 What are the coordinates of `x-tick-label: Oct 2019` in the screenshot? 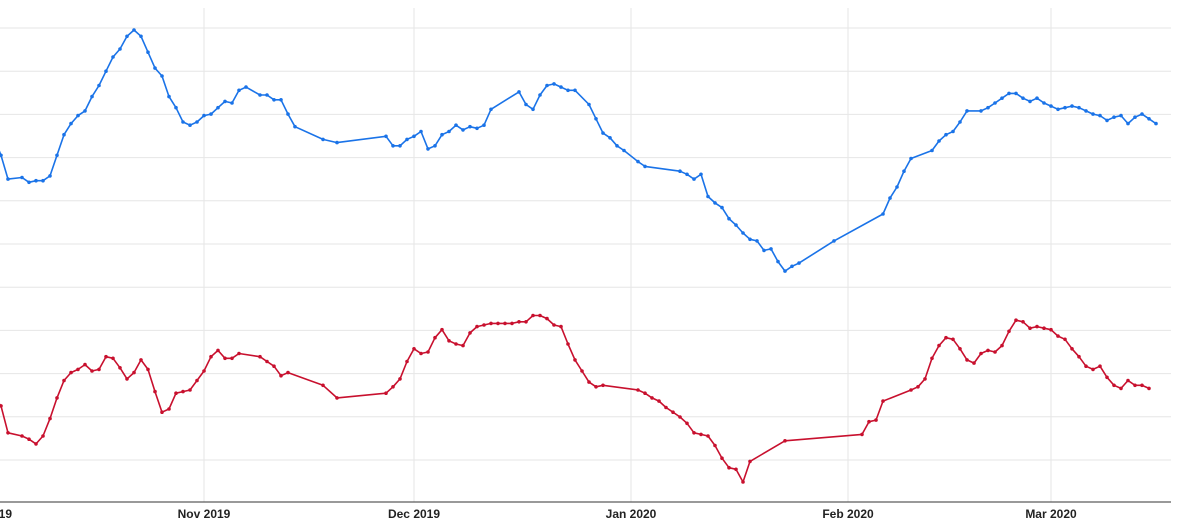 It's located at (6, 514).